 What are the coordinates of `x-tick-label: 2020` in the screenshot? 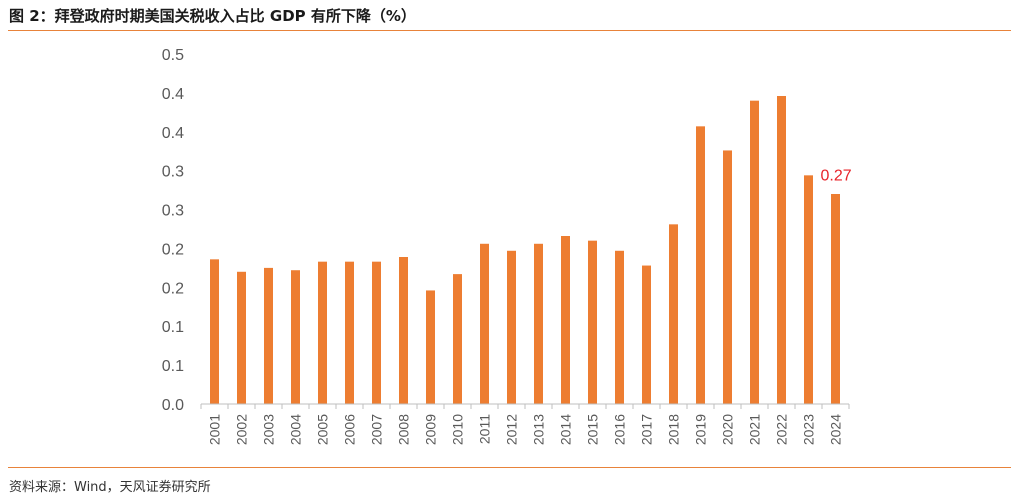 It's located at (728, 429).